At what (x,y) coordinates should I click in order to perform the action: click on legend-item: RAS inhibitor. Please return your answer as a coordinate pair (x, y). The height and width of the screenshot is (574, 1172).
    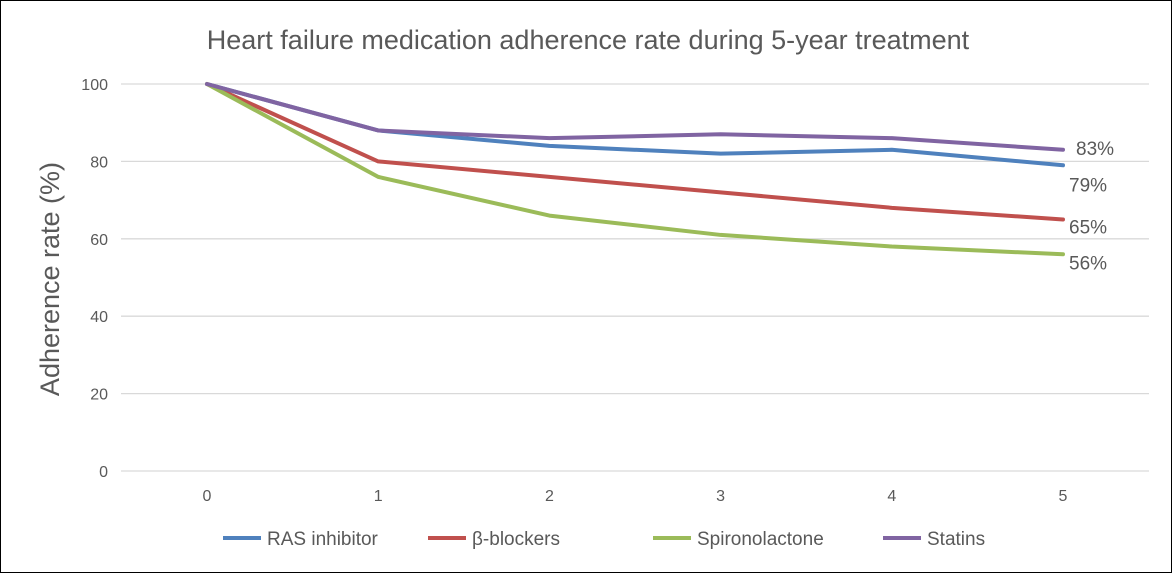
    Looking at the image, I should click on (301, 539).